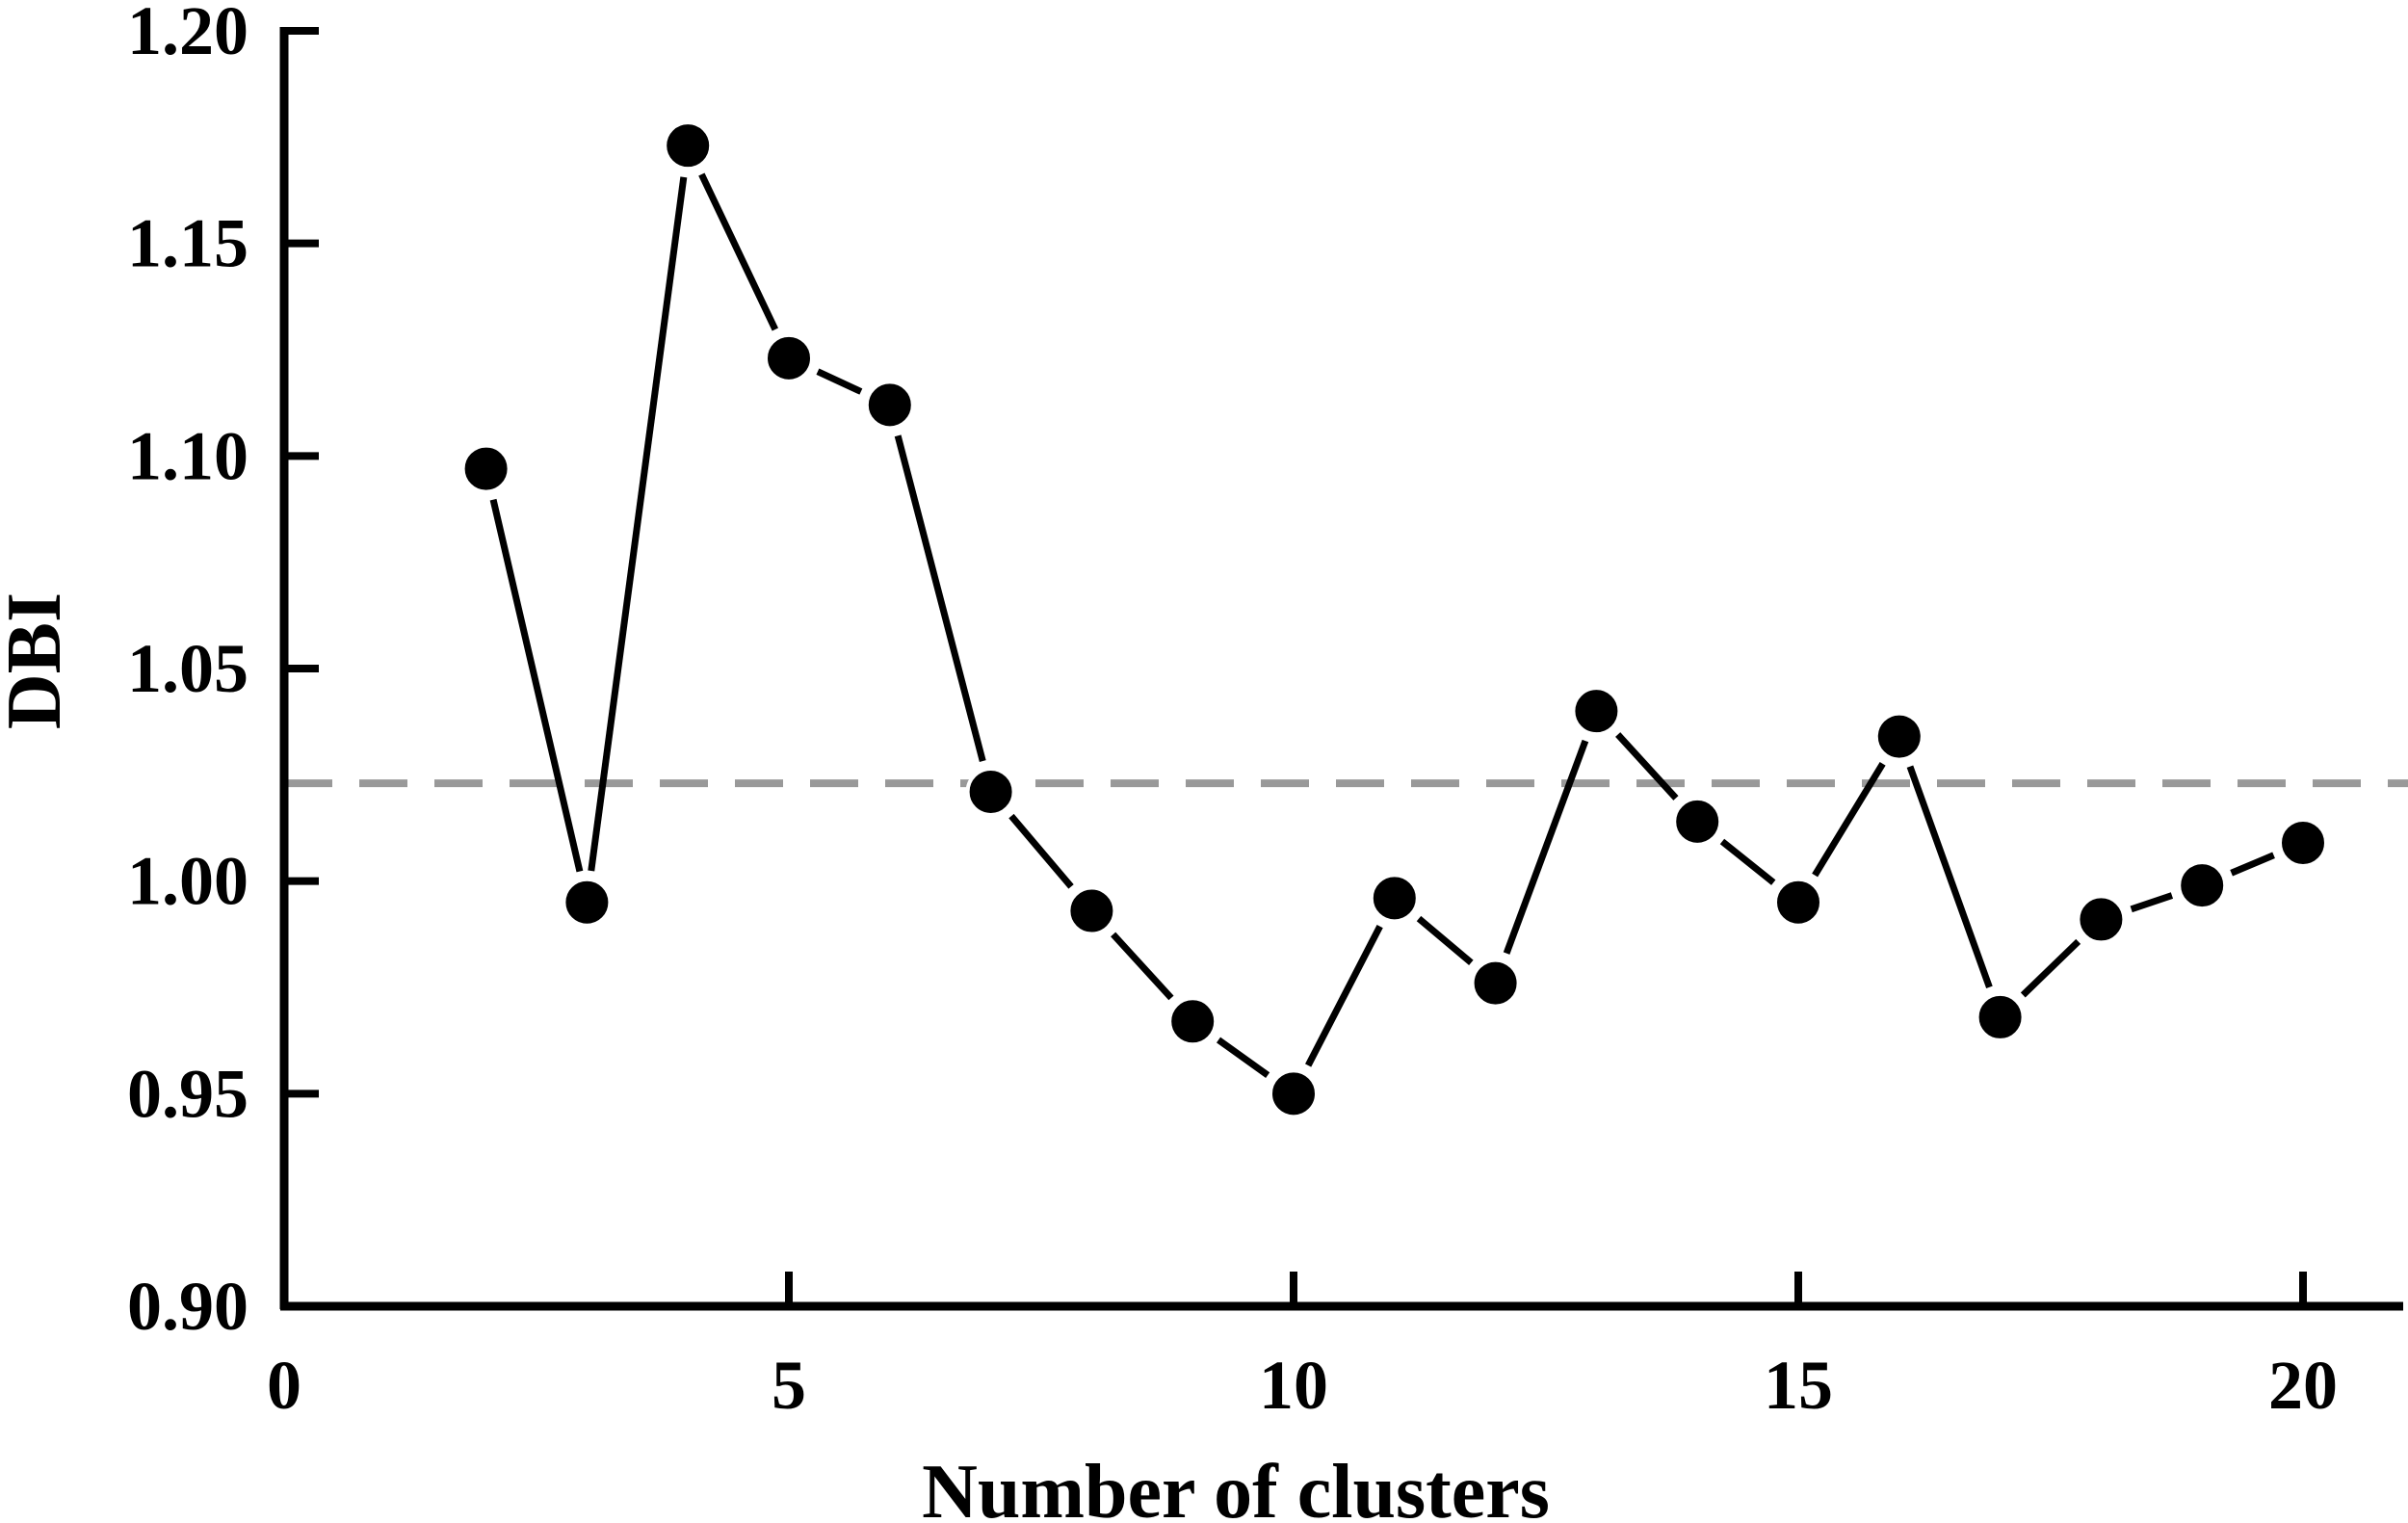 The image size is (2408, 1523). Describe the element at coordinates (188, 243) in the screenshot. I see `y-tick-label: 1.15` at that location.